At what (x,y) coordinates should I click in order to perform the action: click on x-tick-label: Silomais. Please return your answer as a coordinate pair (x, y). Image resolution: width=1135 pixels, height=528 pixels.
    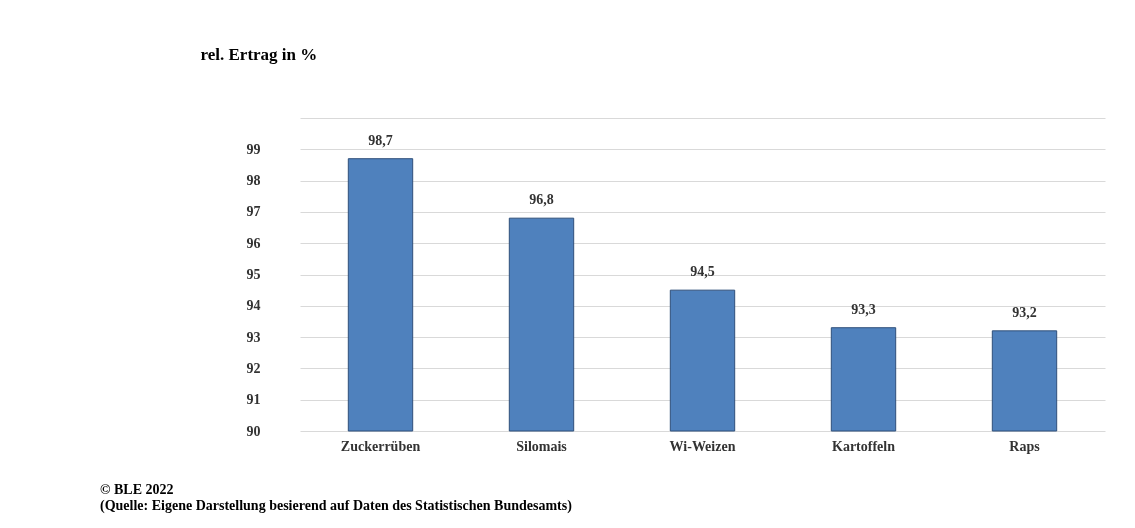
    Looking at the image, I should click on (542, 446).